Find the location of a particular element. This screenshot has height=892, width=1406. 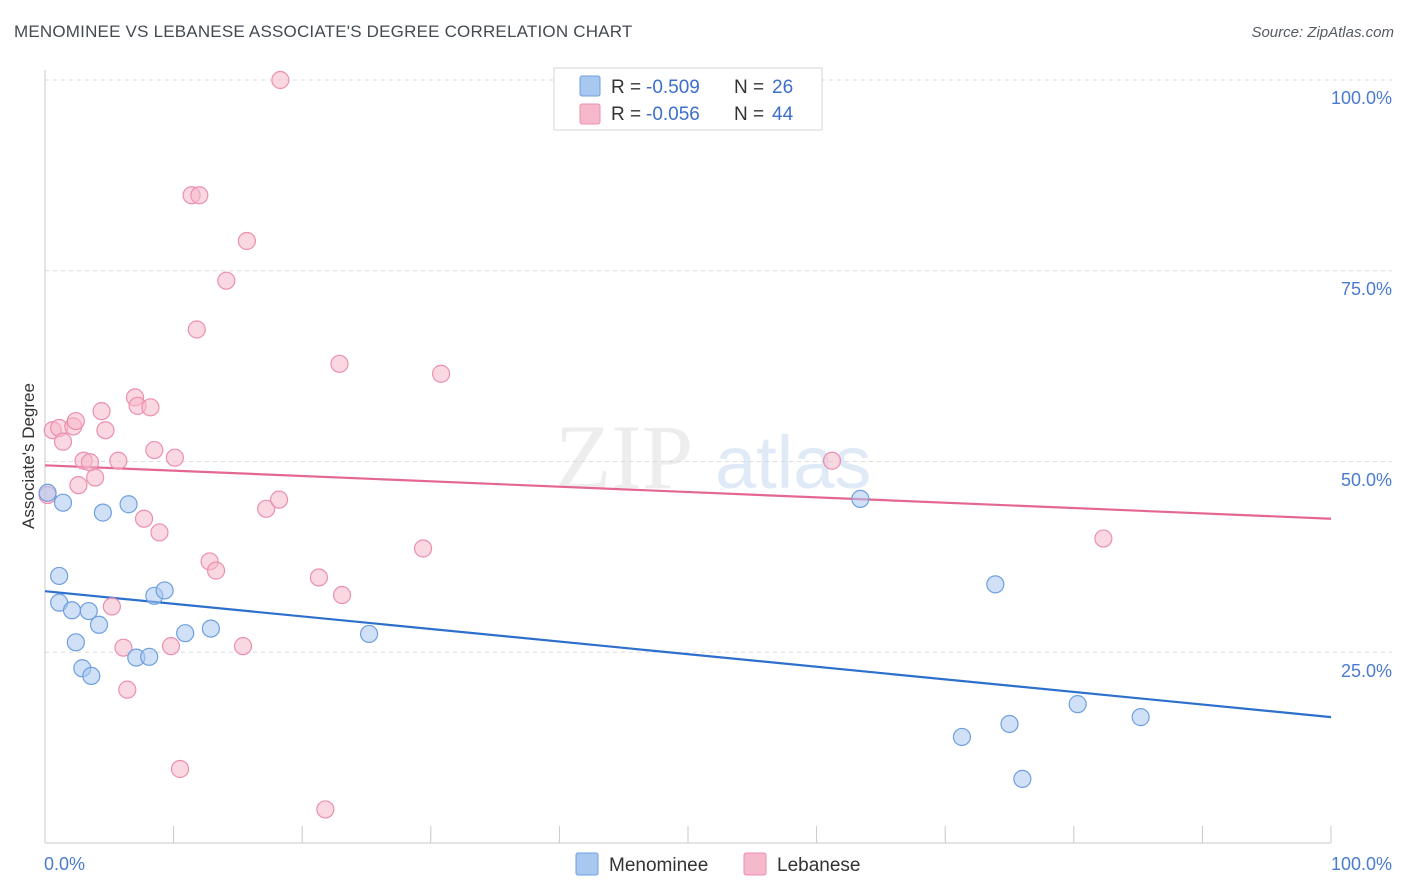

bottom-legend-lebanese-label: Lebanese is located at coordinates (818, 865).